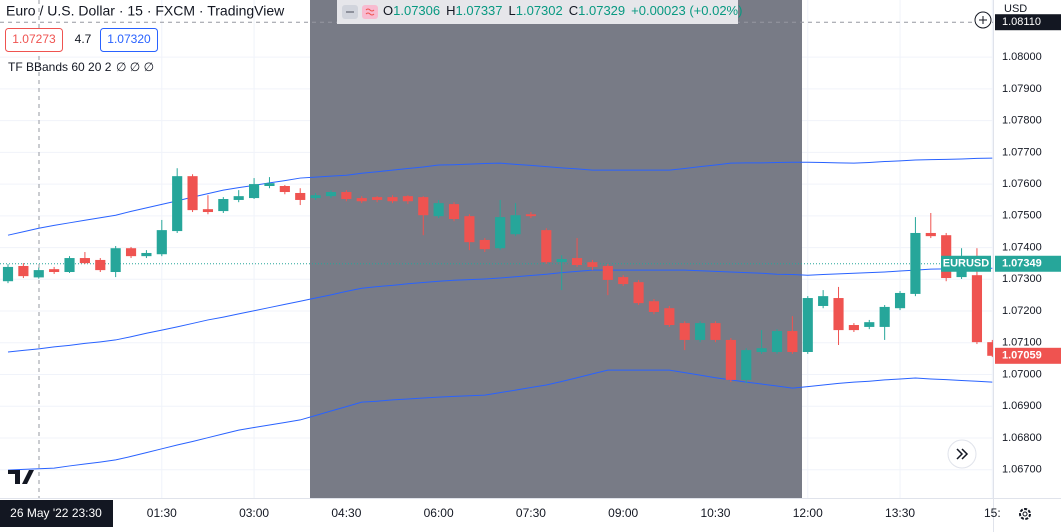 The width and height of the screenshot is (1061, 532). I want to click on ohlc-label: C, so click(573, 10).